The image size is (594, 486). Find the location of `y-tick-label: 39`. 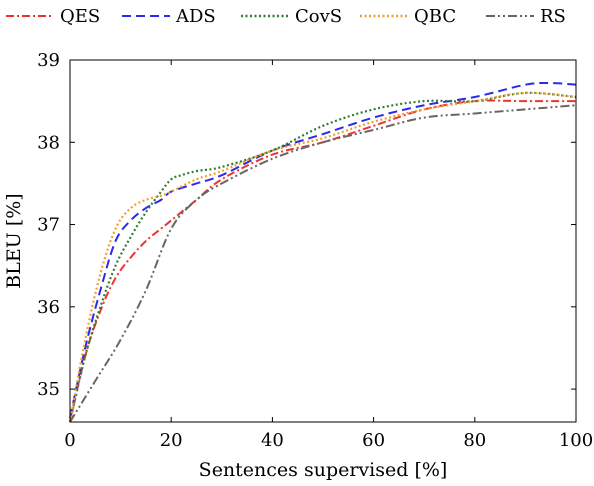

y-tick-label: 39 is located at coordinates (48, 60).